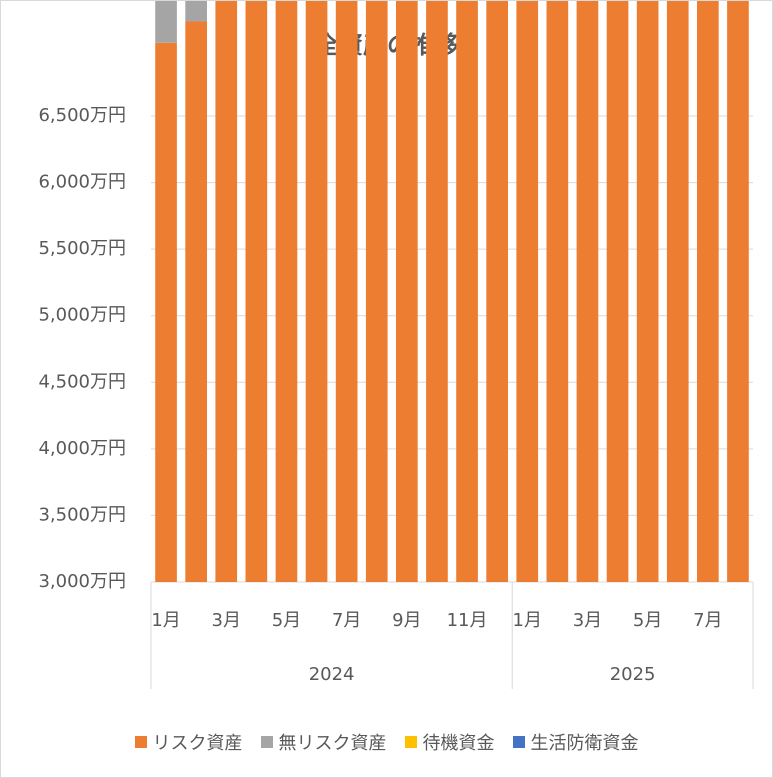  I want to click on legend-item: 生活防衛資金, so click(575, 742).